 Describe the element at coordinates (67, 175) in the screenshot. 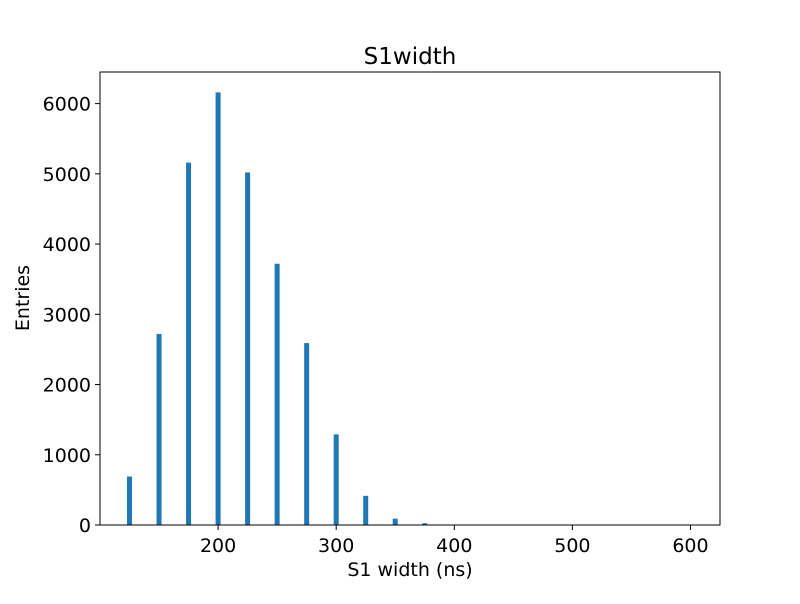

I see `y-tick-label: 5000` at that location.